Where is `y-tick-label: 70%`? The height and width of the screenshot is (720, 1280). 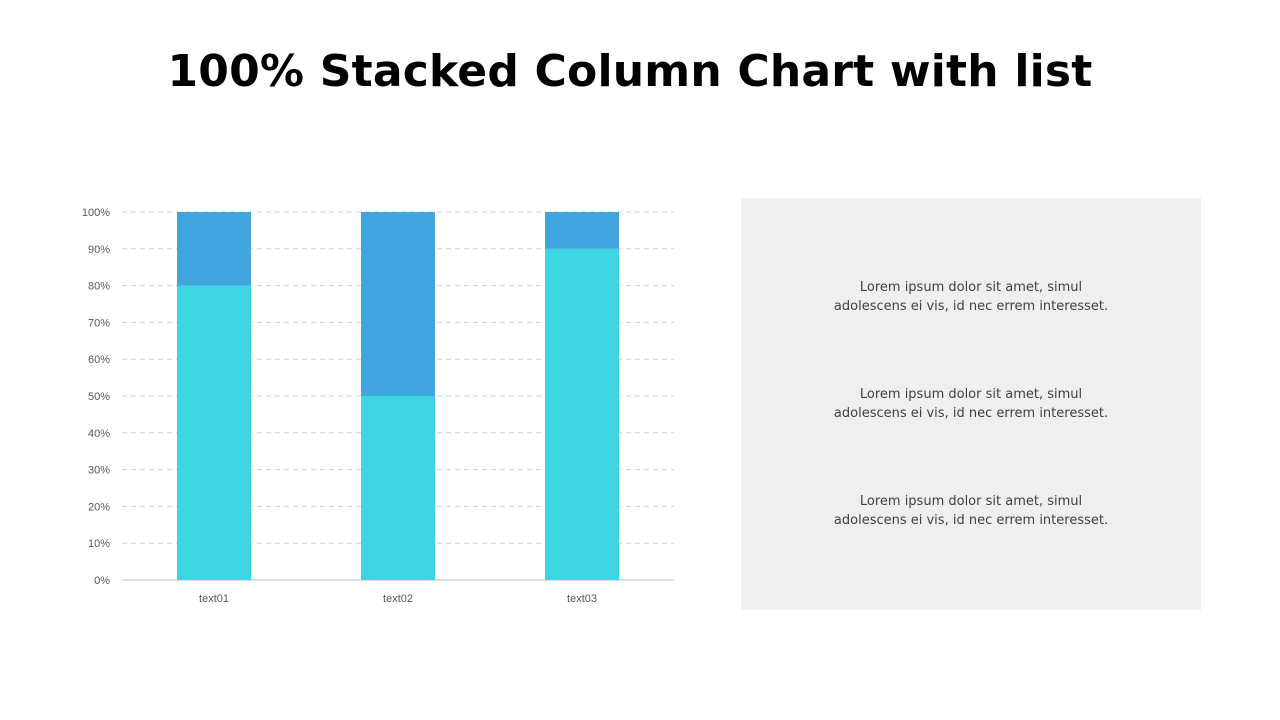
y-tick-label: 70% is located at coordinates (99, 323).